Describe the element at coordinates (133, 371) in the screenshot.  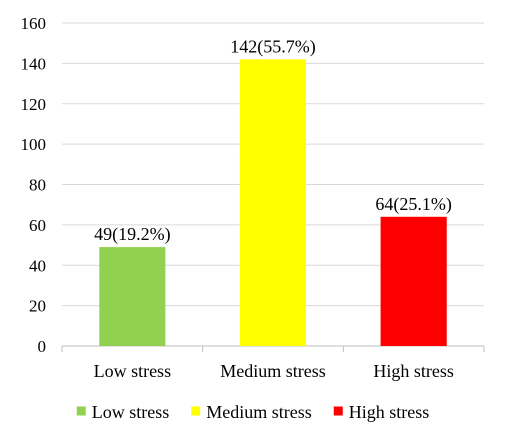
I see `x-tick-label: Low stress` at that location.